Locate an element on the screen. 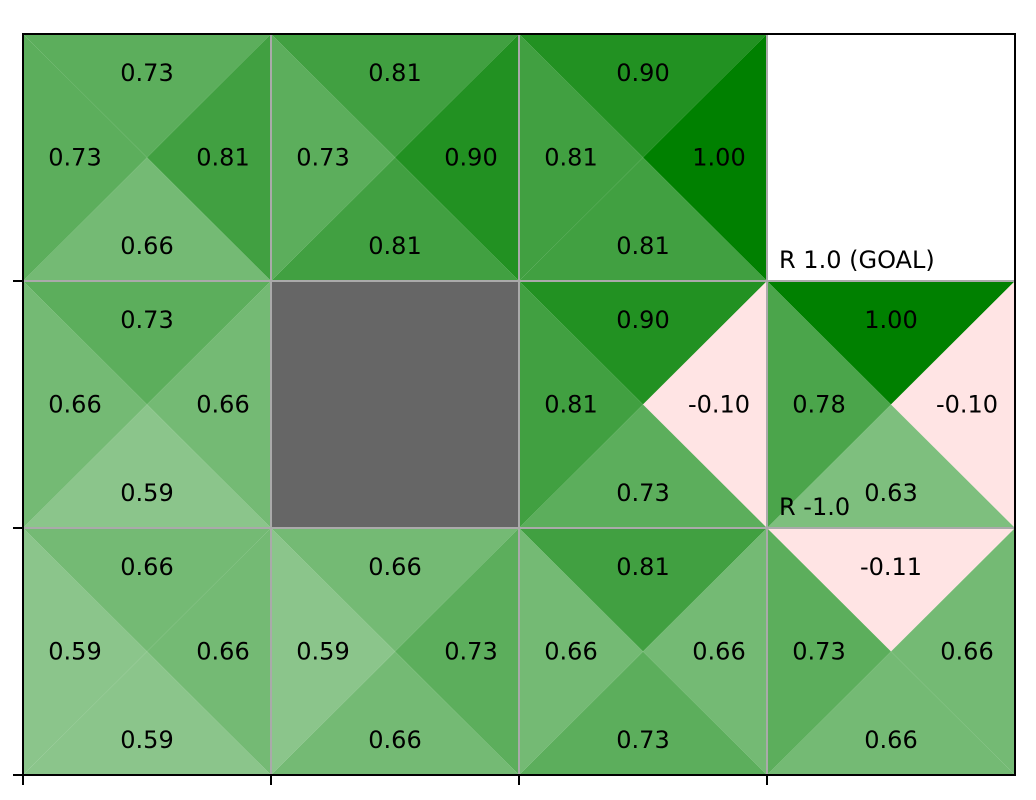 This screenshot has width=1036, height=800. wall-cell is located at coordinates (395, 404).